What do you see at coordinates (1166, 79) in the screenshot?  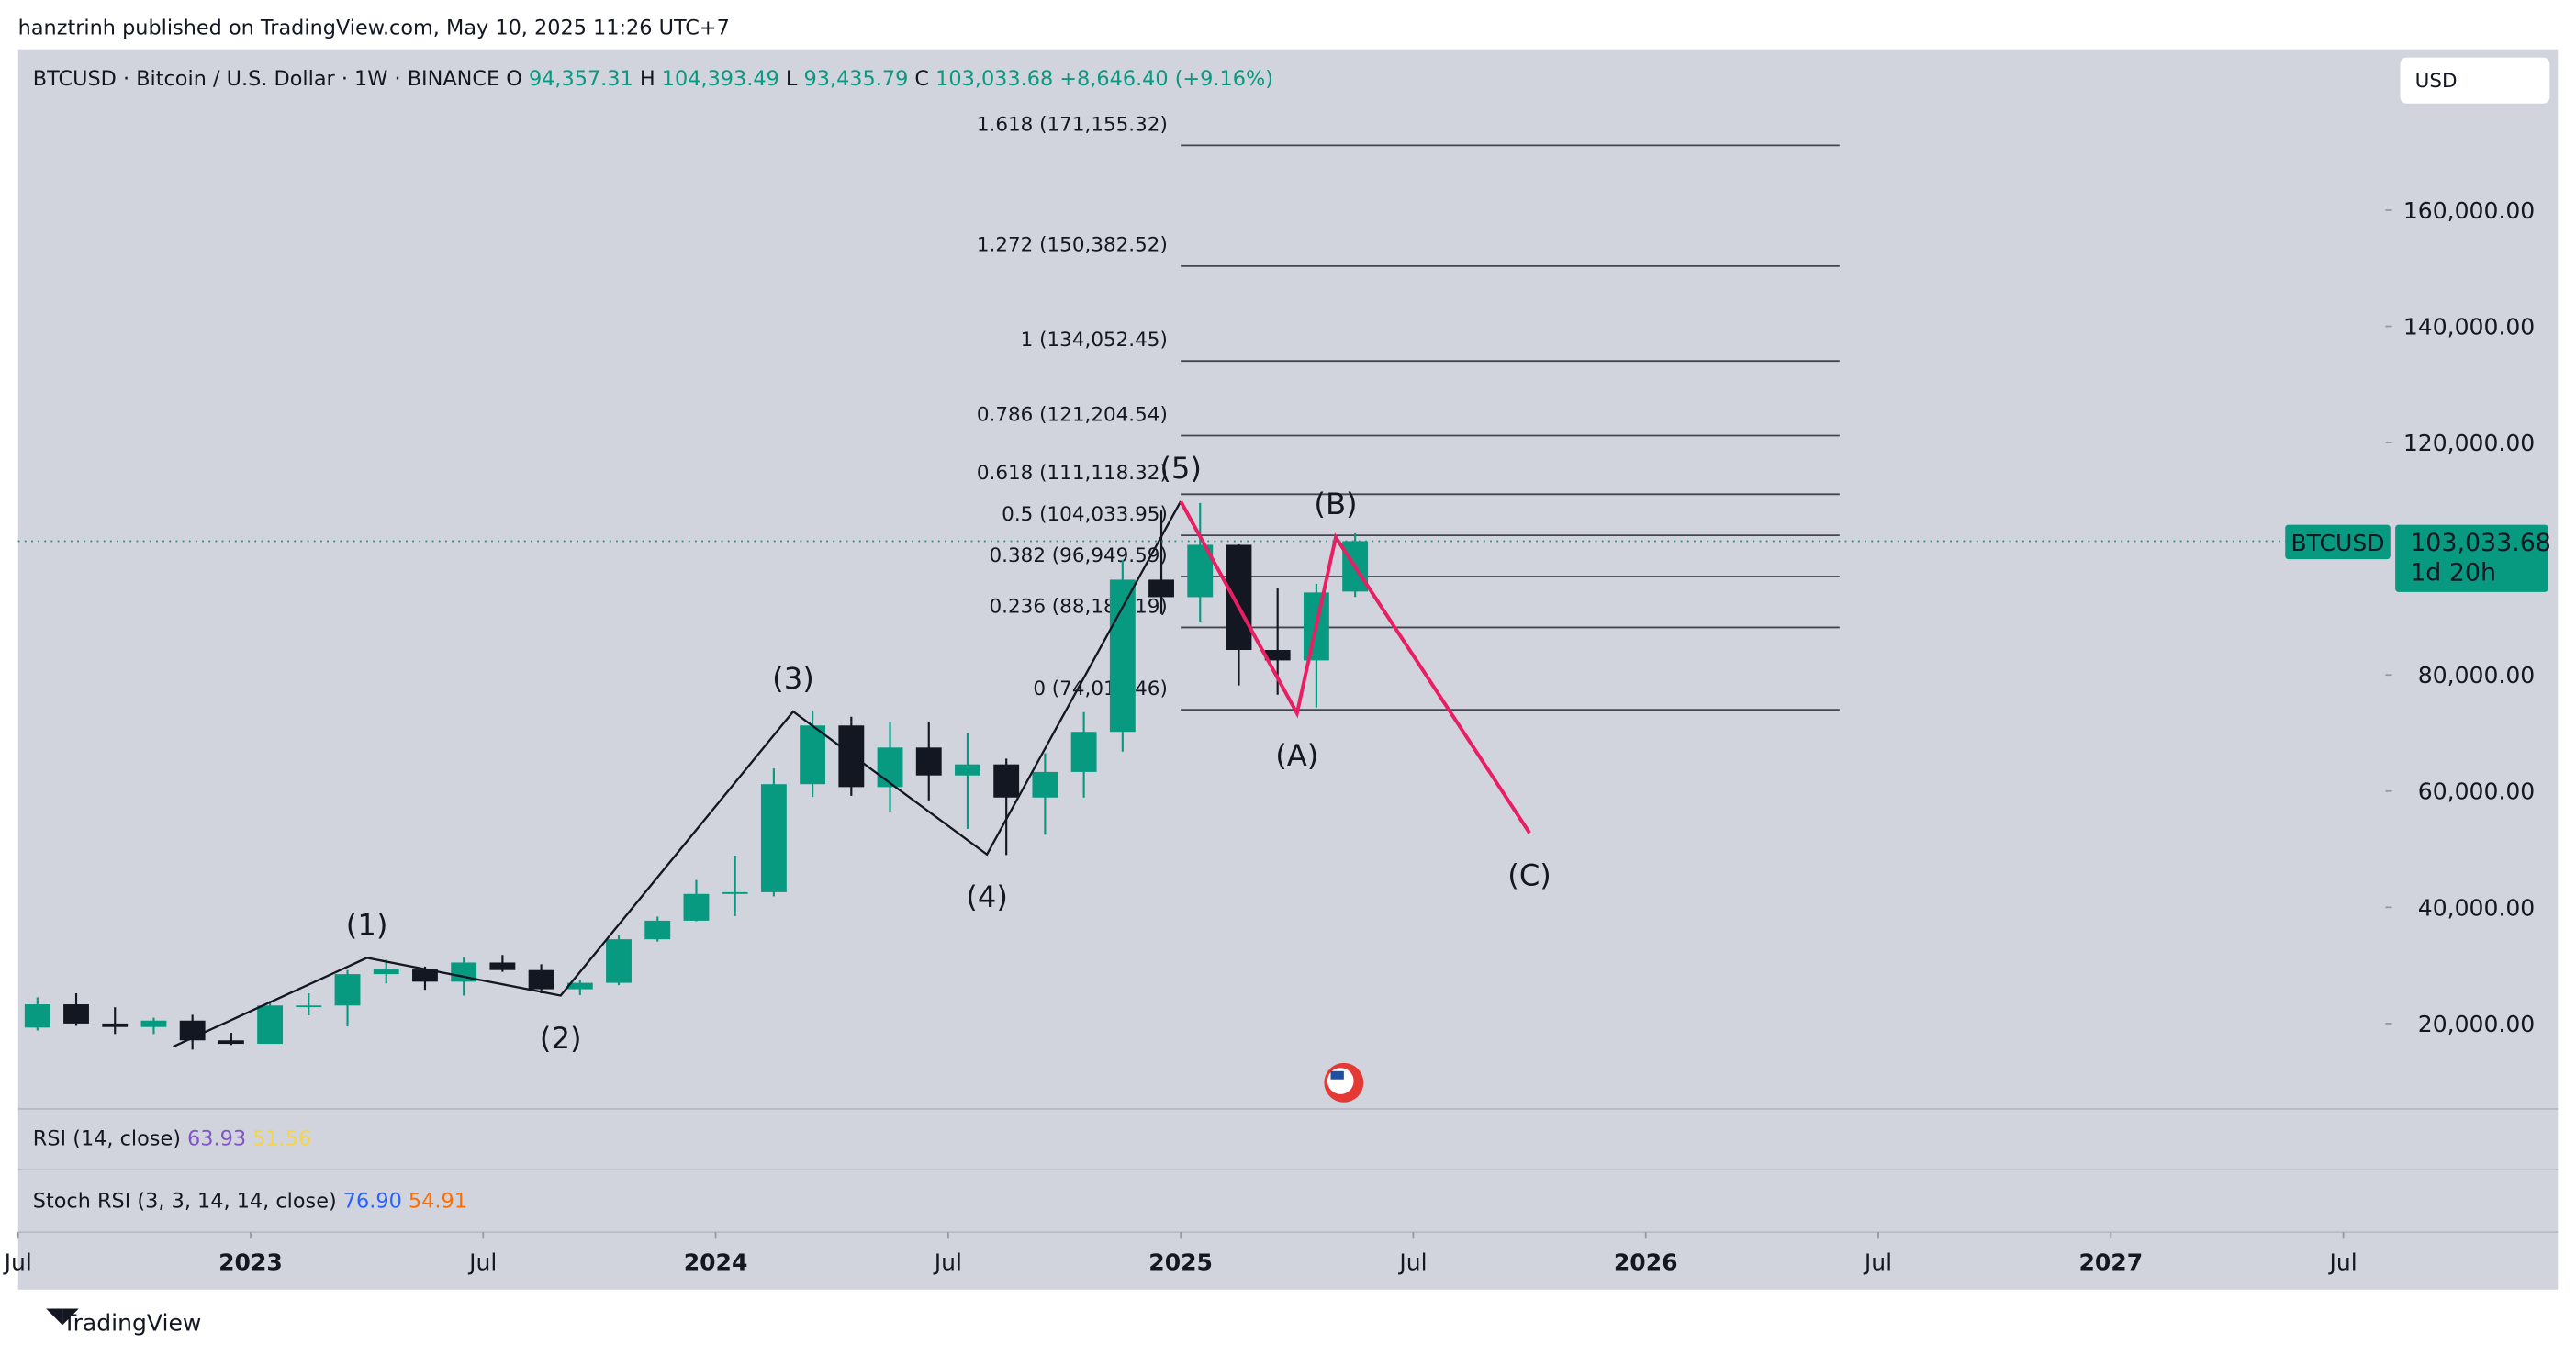 I see `change-value: +8,646.40 (+9.16%)` at bounding box center [1166, 79].